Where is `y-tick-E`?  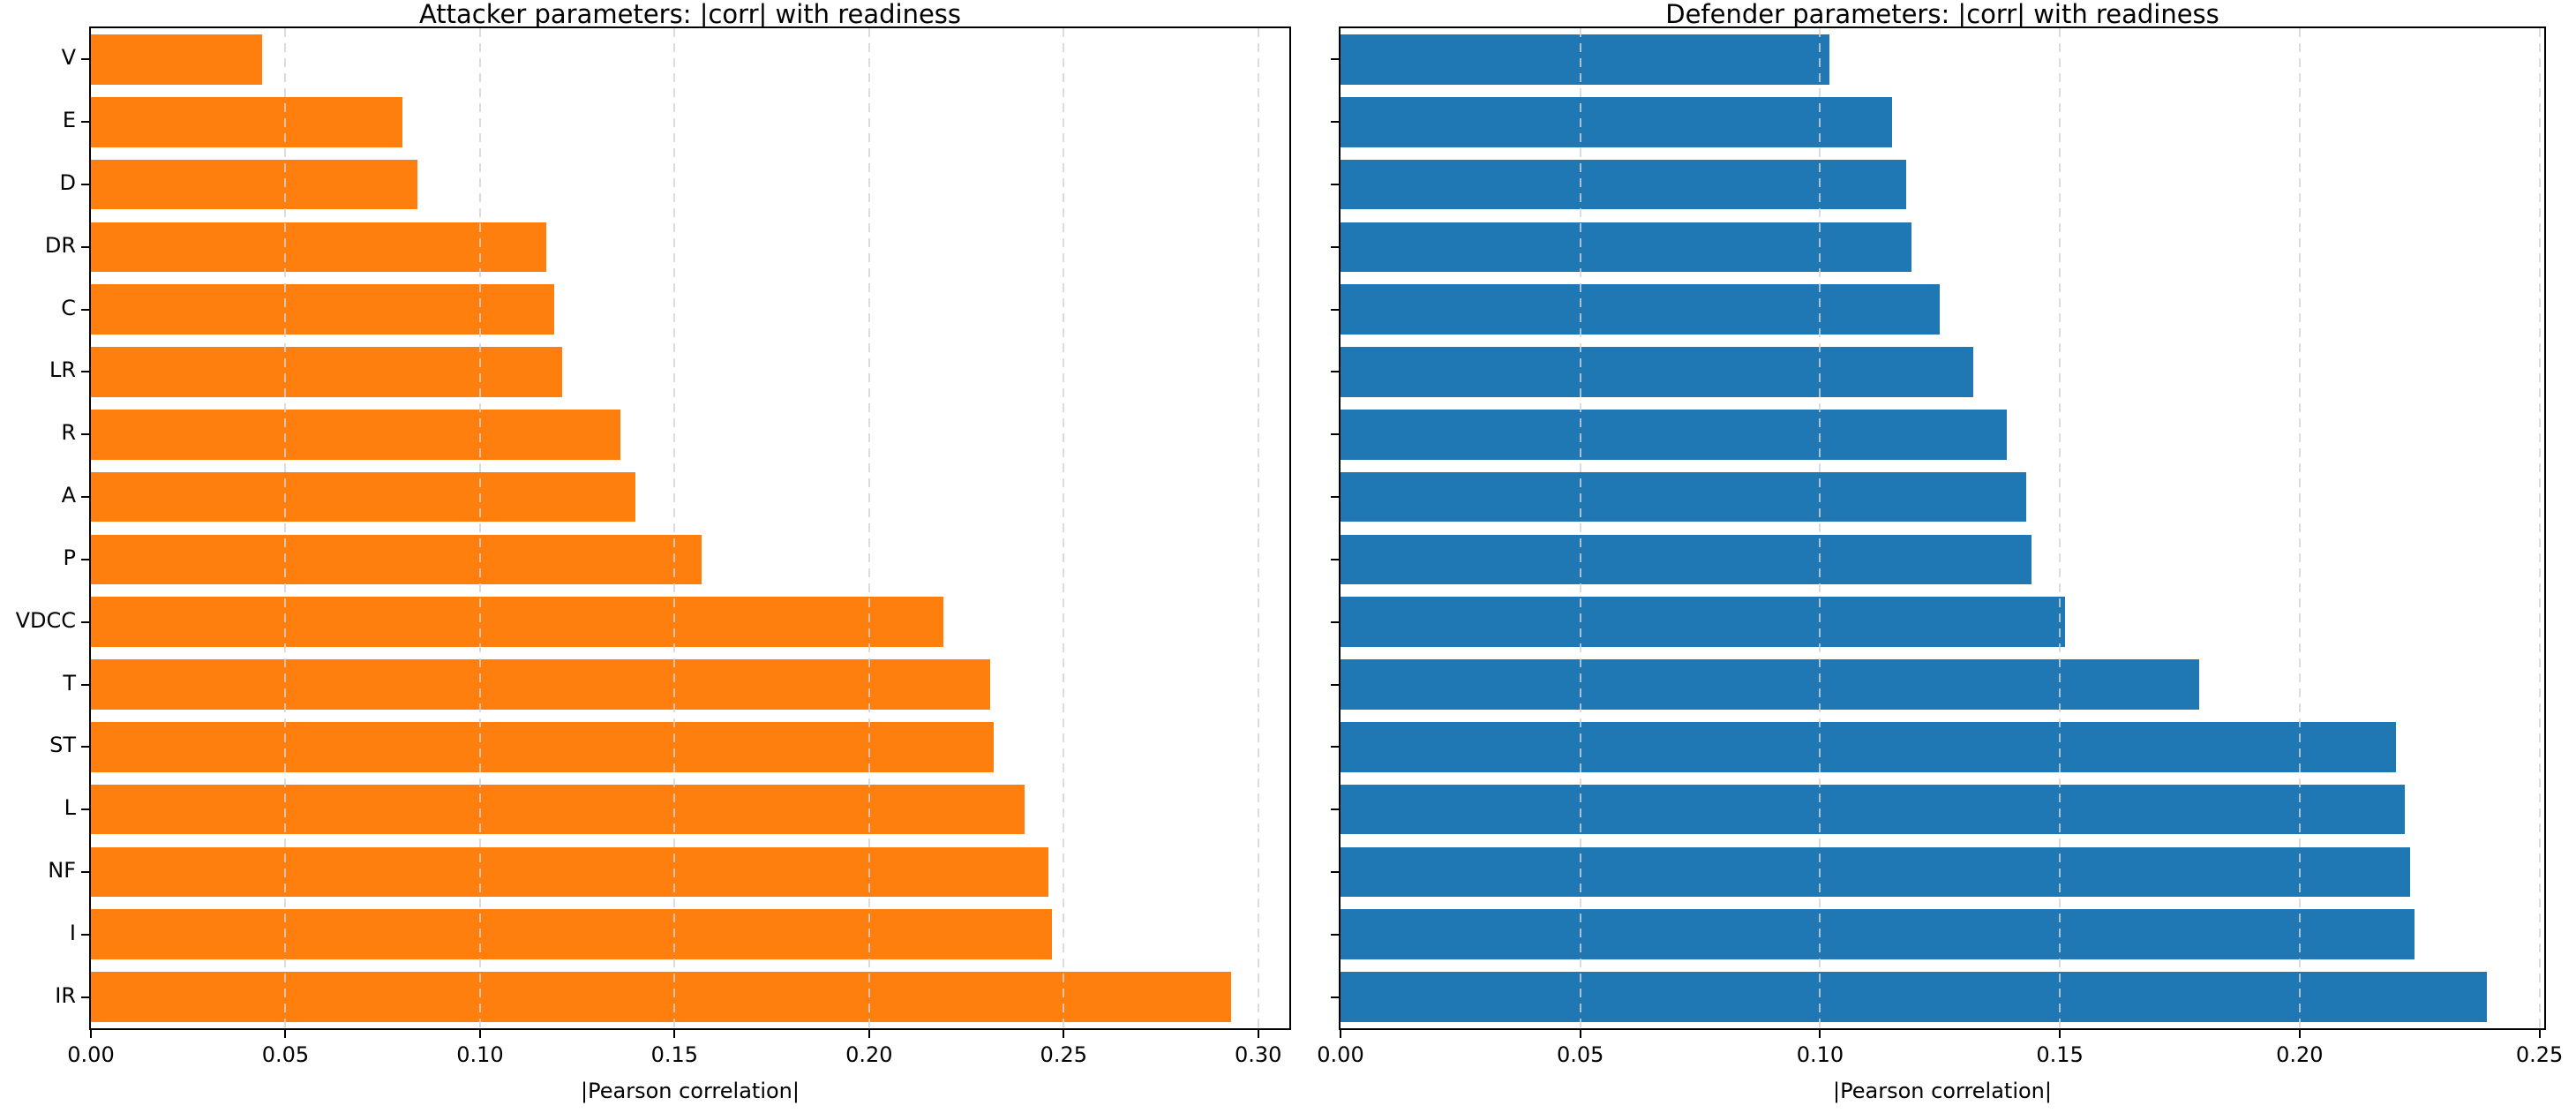 y-tick-E is located at coordinates (85, 122).